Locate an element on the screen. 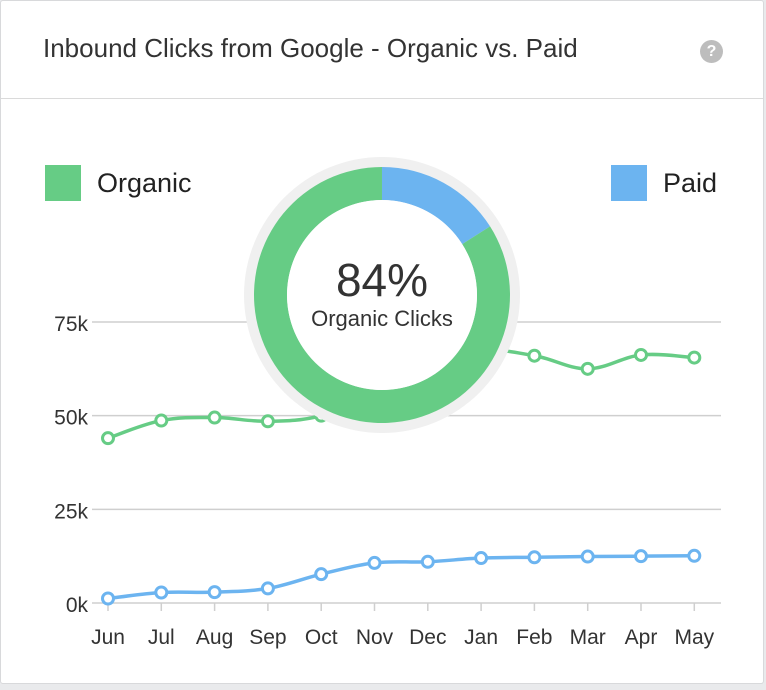 The width and height of the screenshot is (766, 690). series-line-paid is located at coordinates (401, 577).